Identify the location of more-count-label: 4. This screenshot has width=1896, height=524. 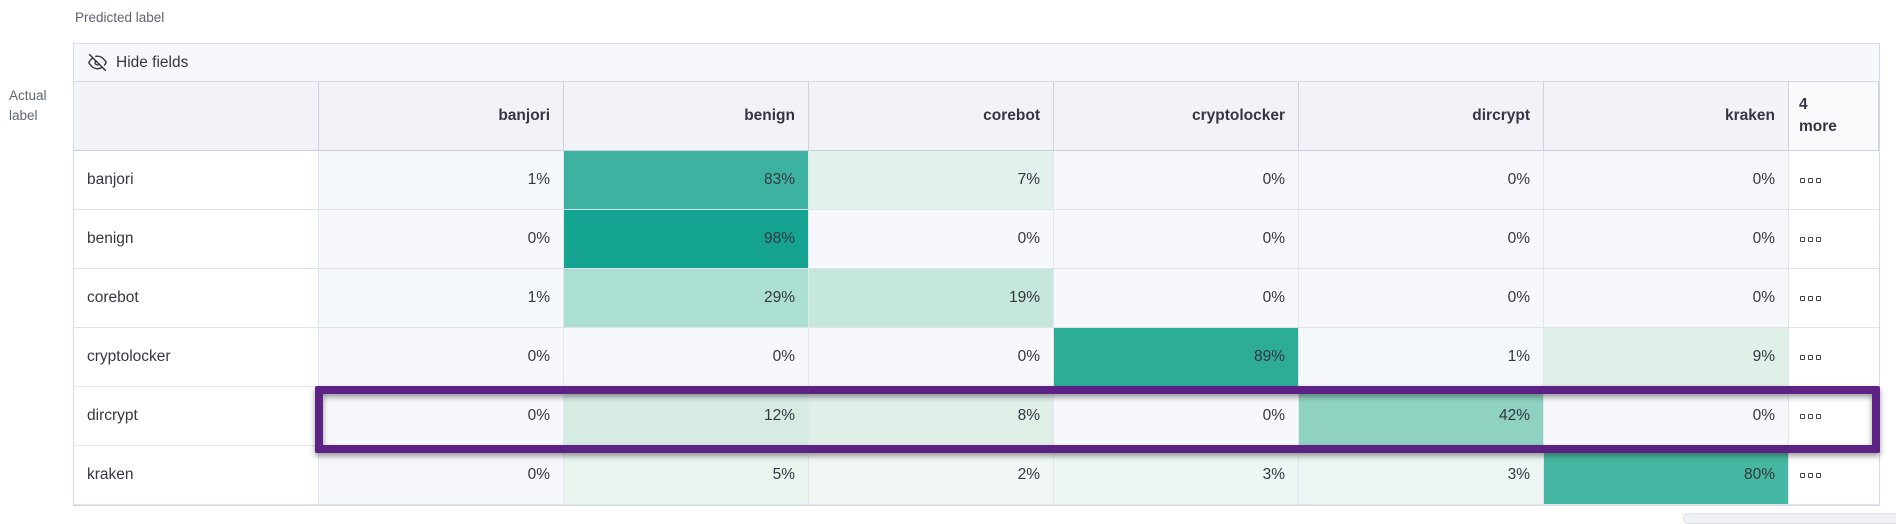
(1803, 104).